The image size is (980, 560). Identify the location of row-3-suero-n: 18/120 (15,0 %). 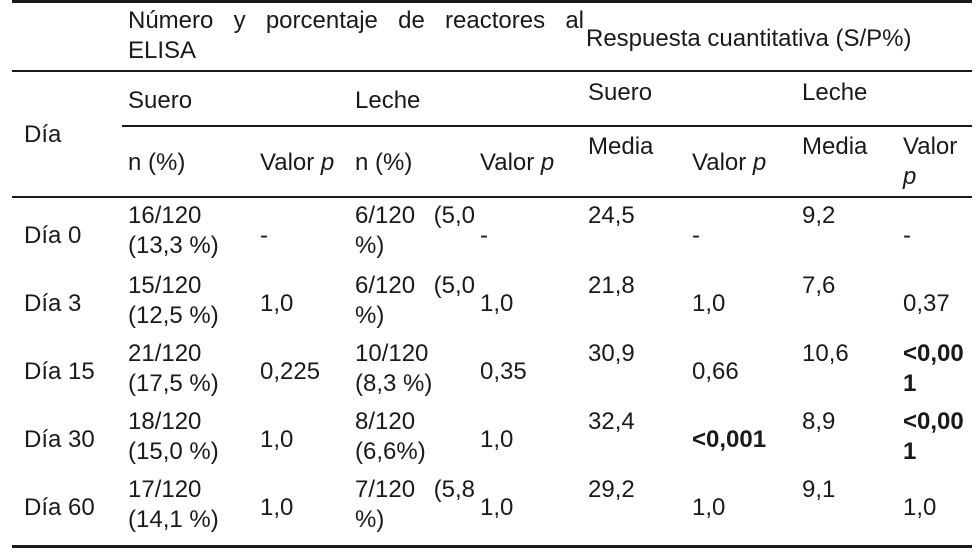
(173, 436).